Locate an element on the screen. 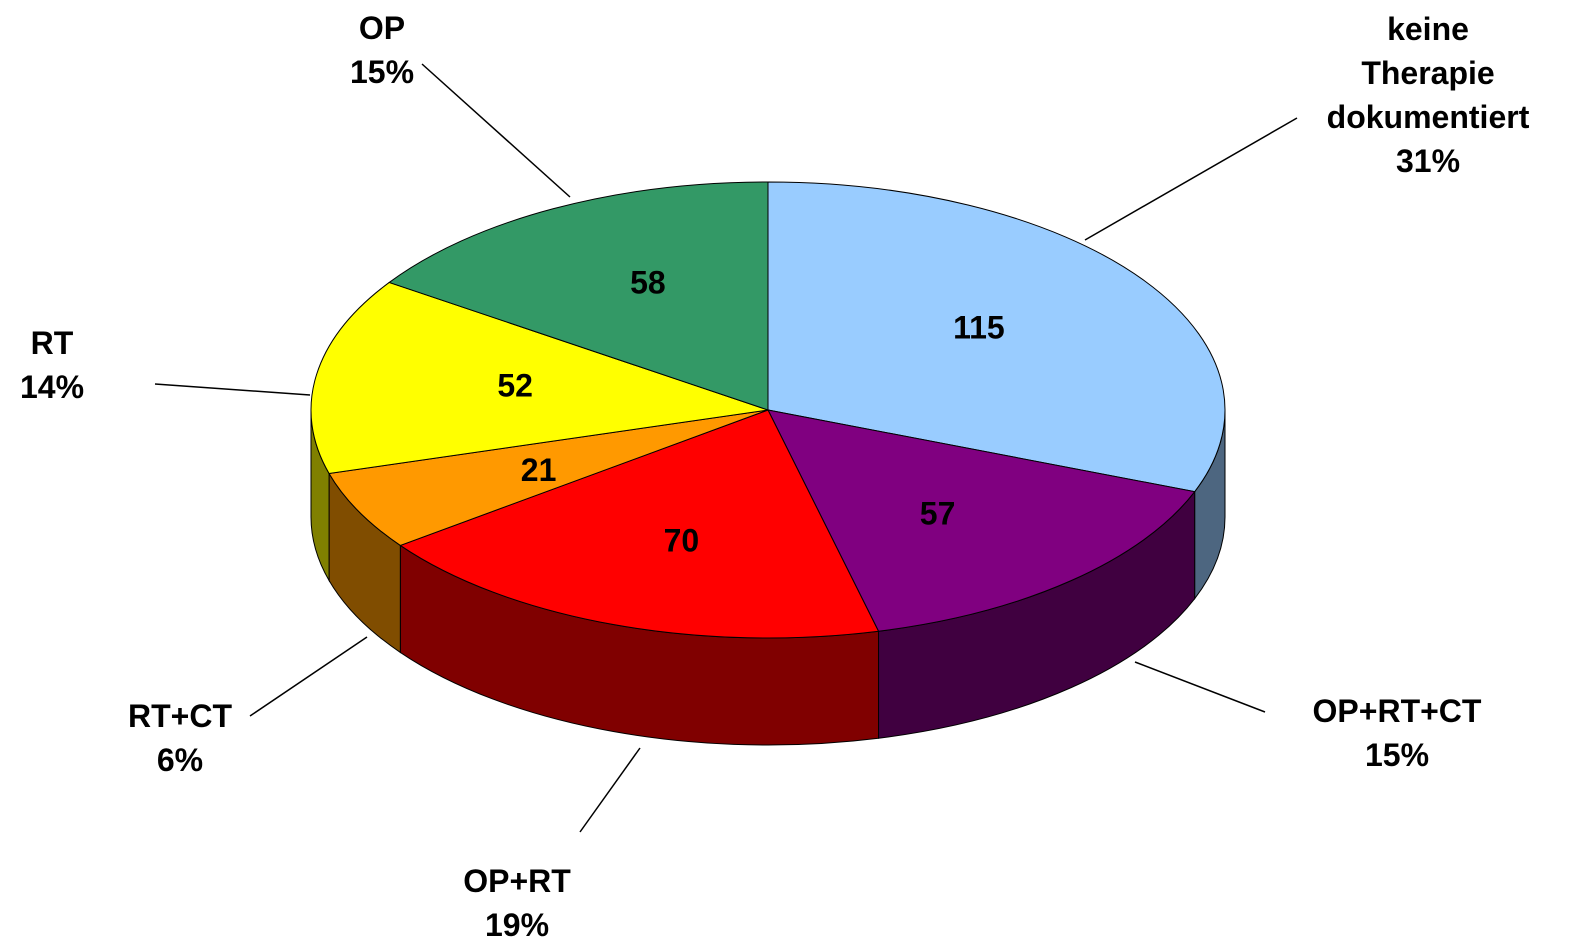 The width and height of the screenshot is (1579, 949). slice-label: OP+RT+CT 15% is located at coordinates (1397, 733).